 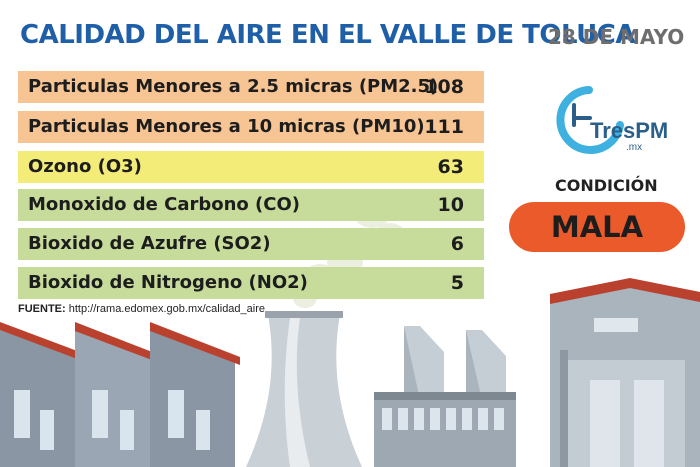 What do you see at coordinates (634, 147) in the screenshot?
I see `logo-suffix: .mx` at bounding box center [634, 147].